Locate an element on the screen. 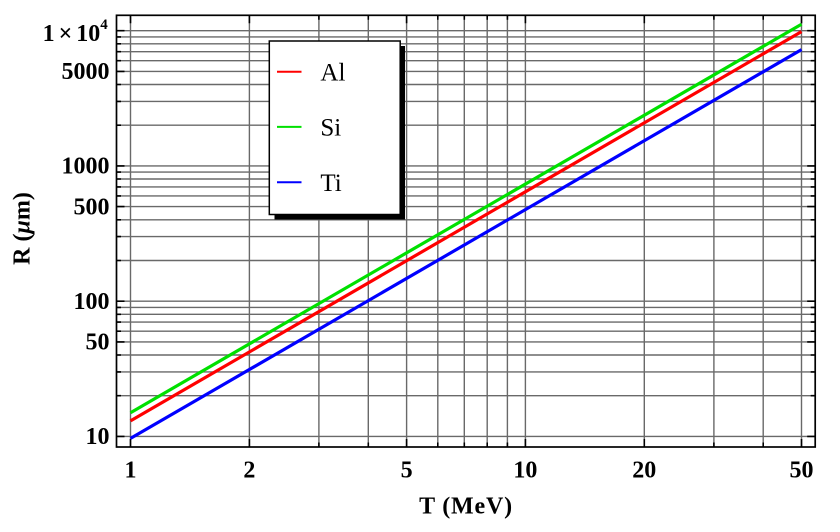 The height and width of the screenshot is (532, 840). svg-text: Si is located at coordinates (330, 128).